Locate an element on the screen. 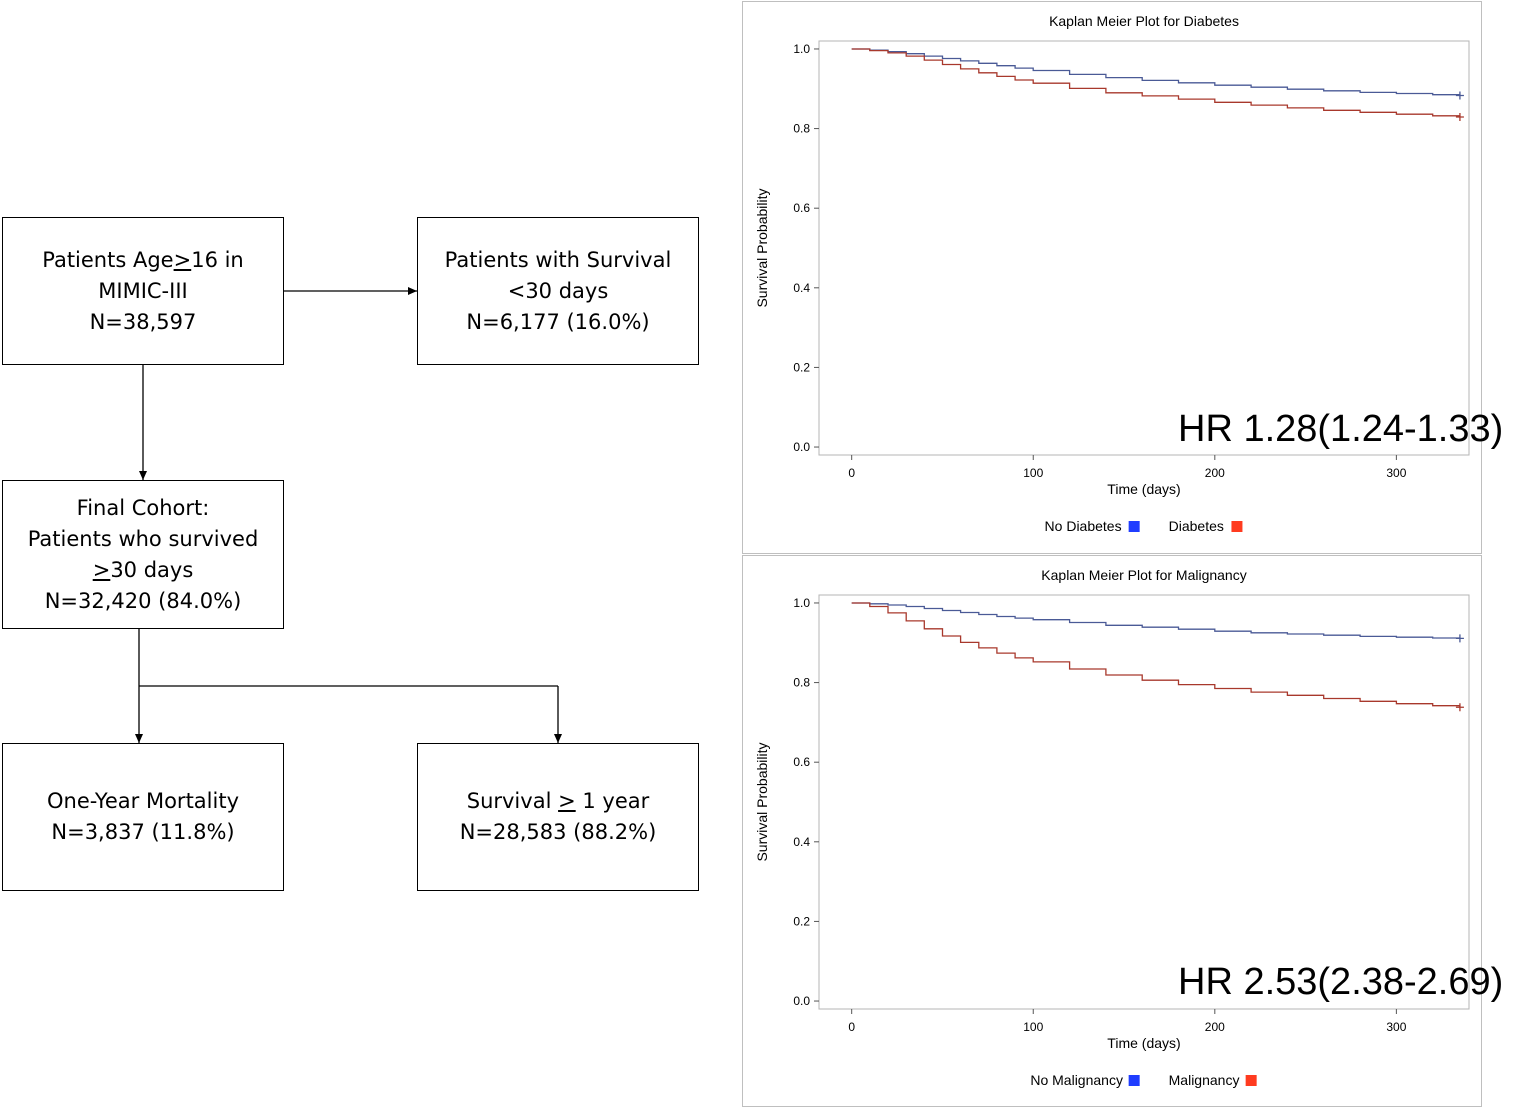 Image resolution: width=1525 pixels, height=1108 pixels. box-all-patients: Patients Age>16 in MIMIC-III N=38,597 is located at coordinates (143, 291).